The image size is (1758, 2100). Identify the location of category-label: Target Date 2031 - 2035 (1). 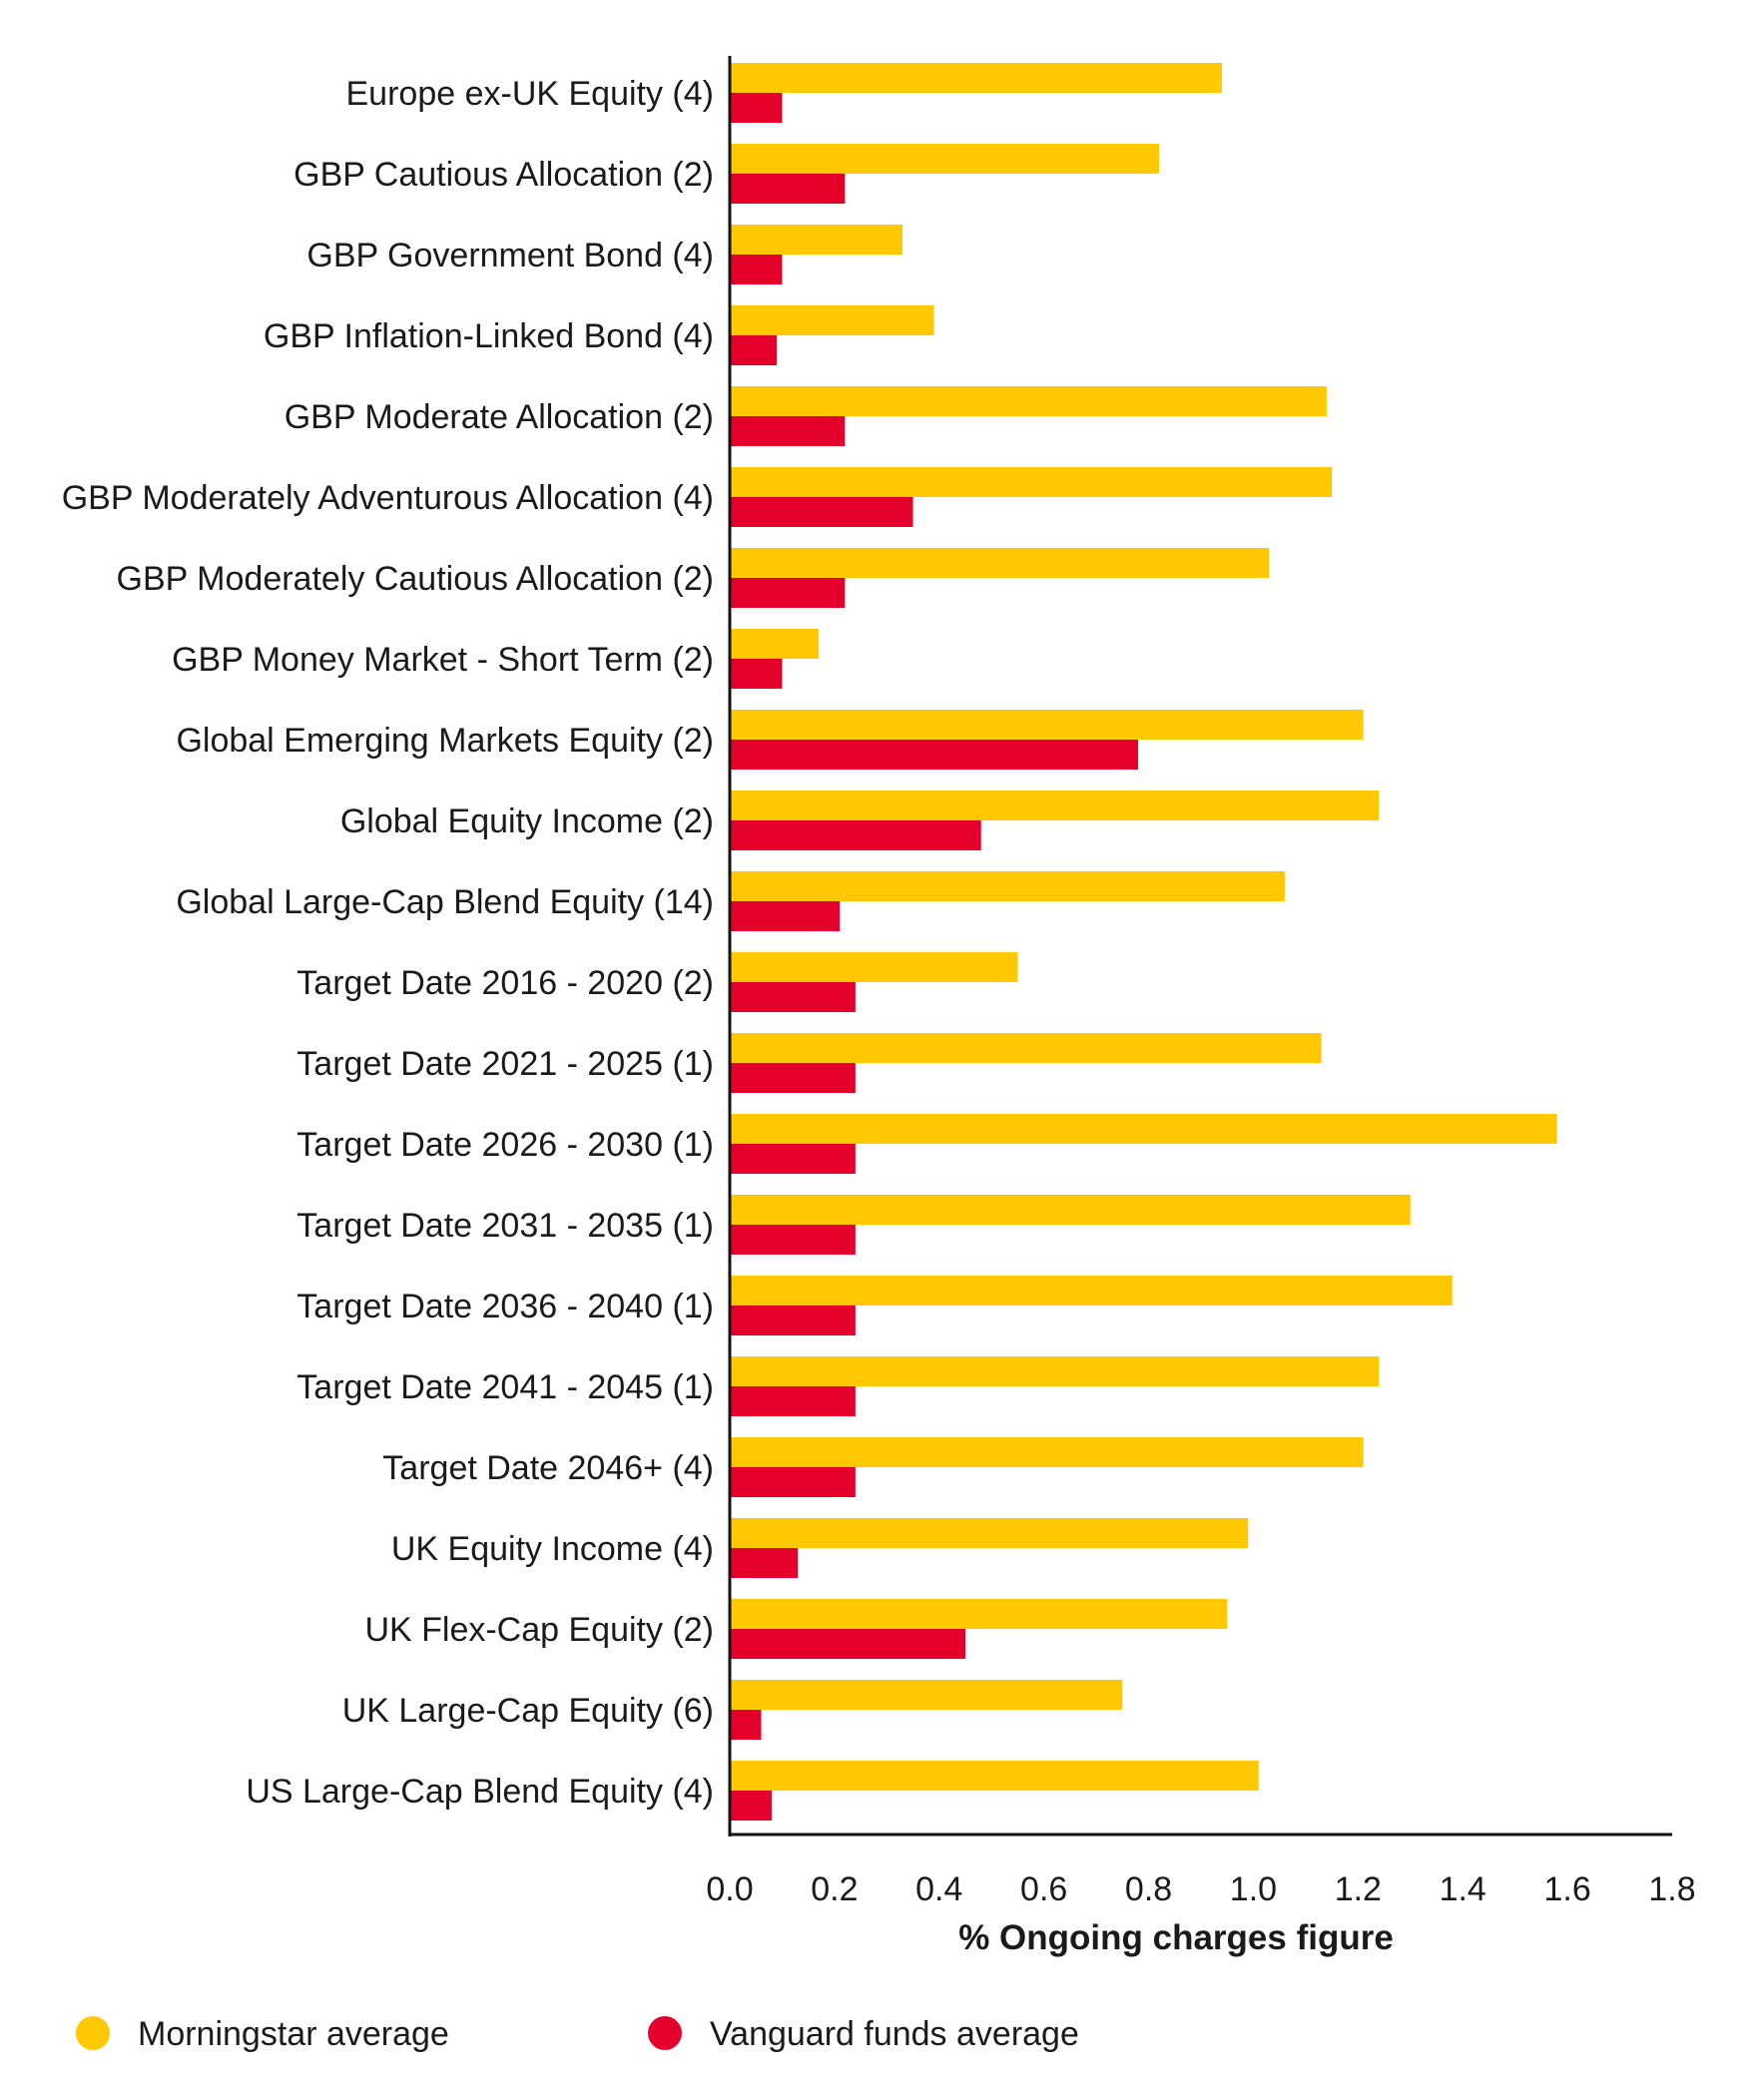
(505, 1226).